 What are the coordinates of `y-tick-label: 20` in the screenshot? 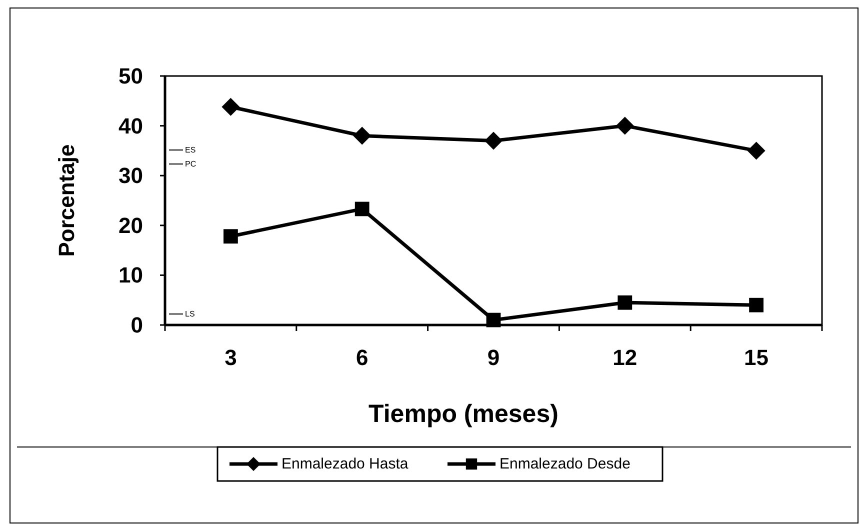 It's located at (130, 225).